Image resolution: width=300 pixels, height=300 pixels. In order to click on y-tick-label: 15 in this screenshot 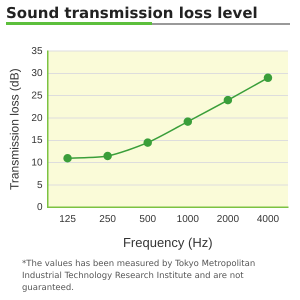, I will do `click(37, 140)`.